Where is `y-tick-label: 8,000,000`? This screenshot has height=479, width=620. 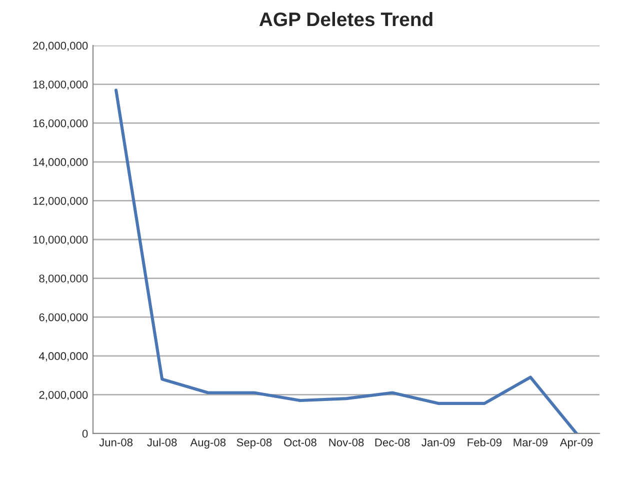 y-tick-label: 8,000,000 is located at coordinates (63, 279).